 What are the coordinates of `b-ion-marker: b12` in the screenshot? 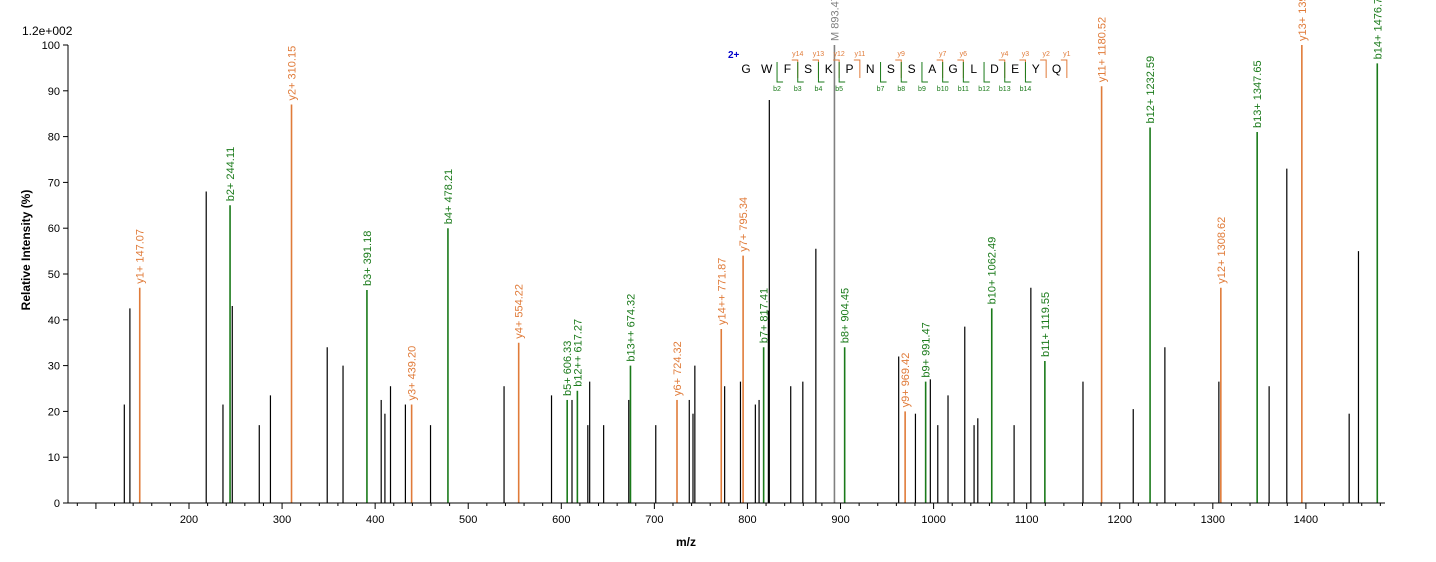 It's located at (984, 89).